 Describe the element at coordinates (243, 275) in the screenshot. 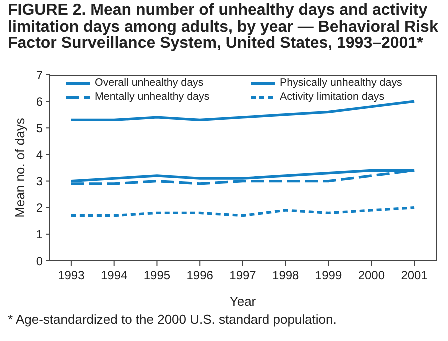

I see `x-tick-label: 1997` at that location.